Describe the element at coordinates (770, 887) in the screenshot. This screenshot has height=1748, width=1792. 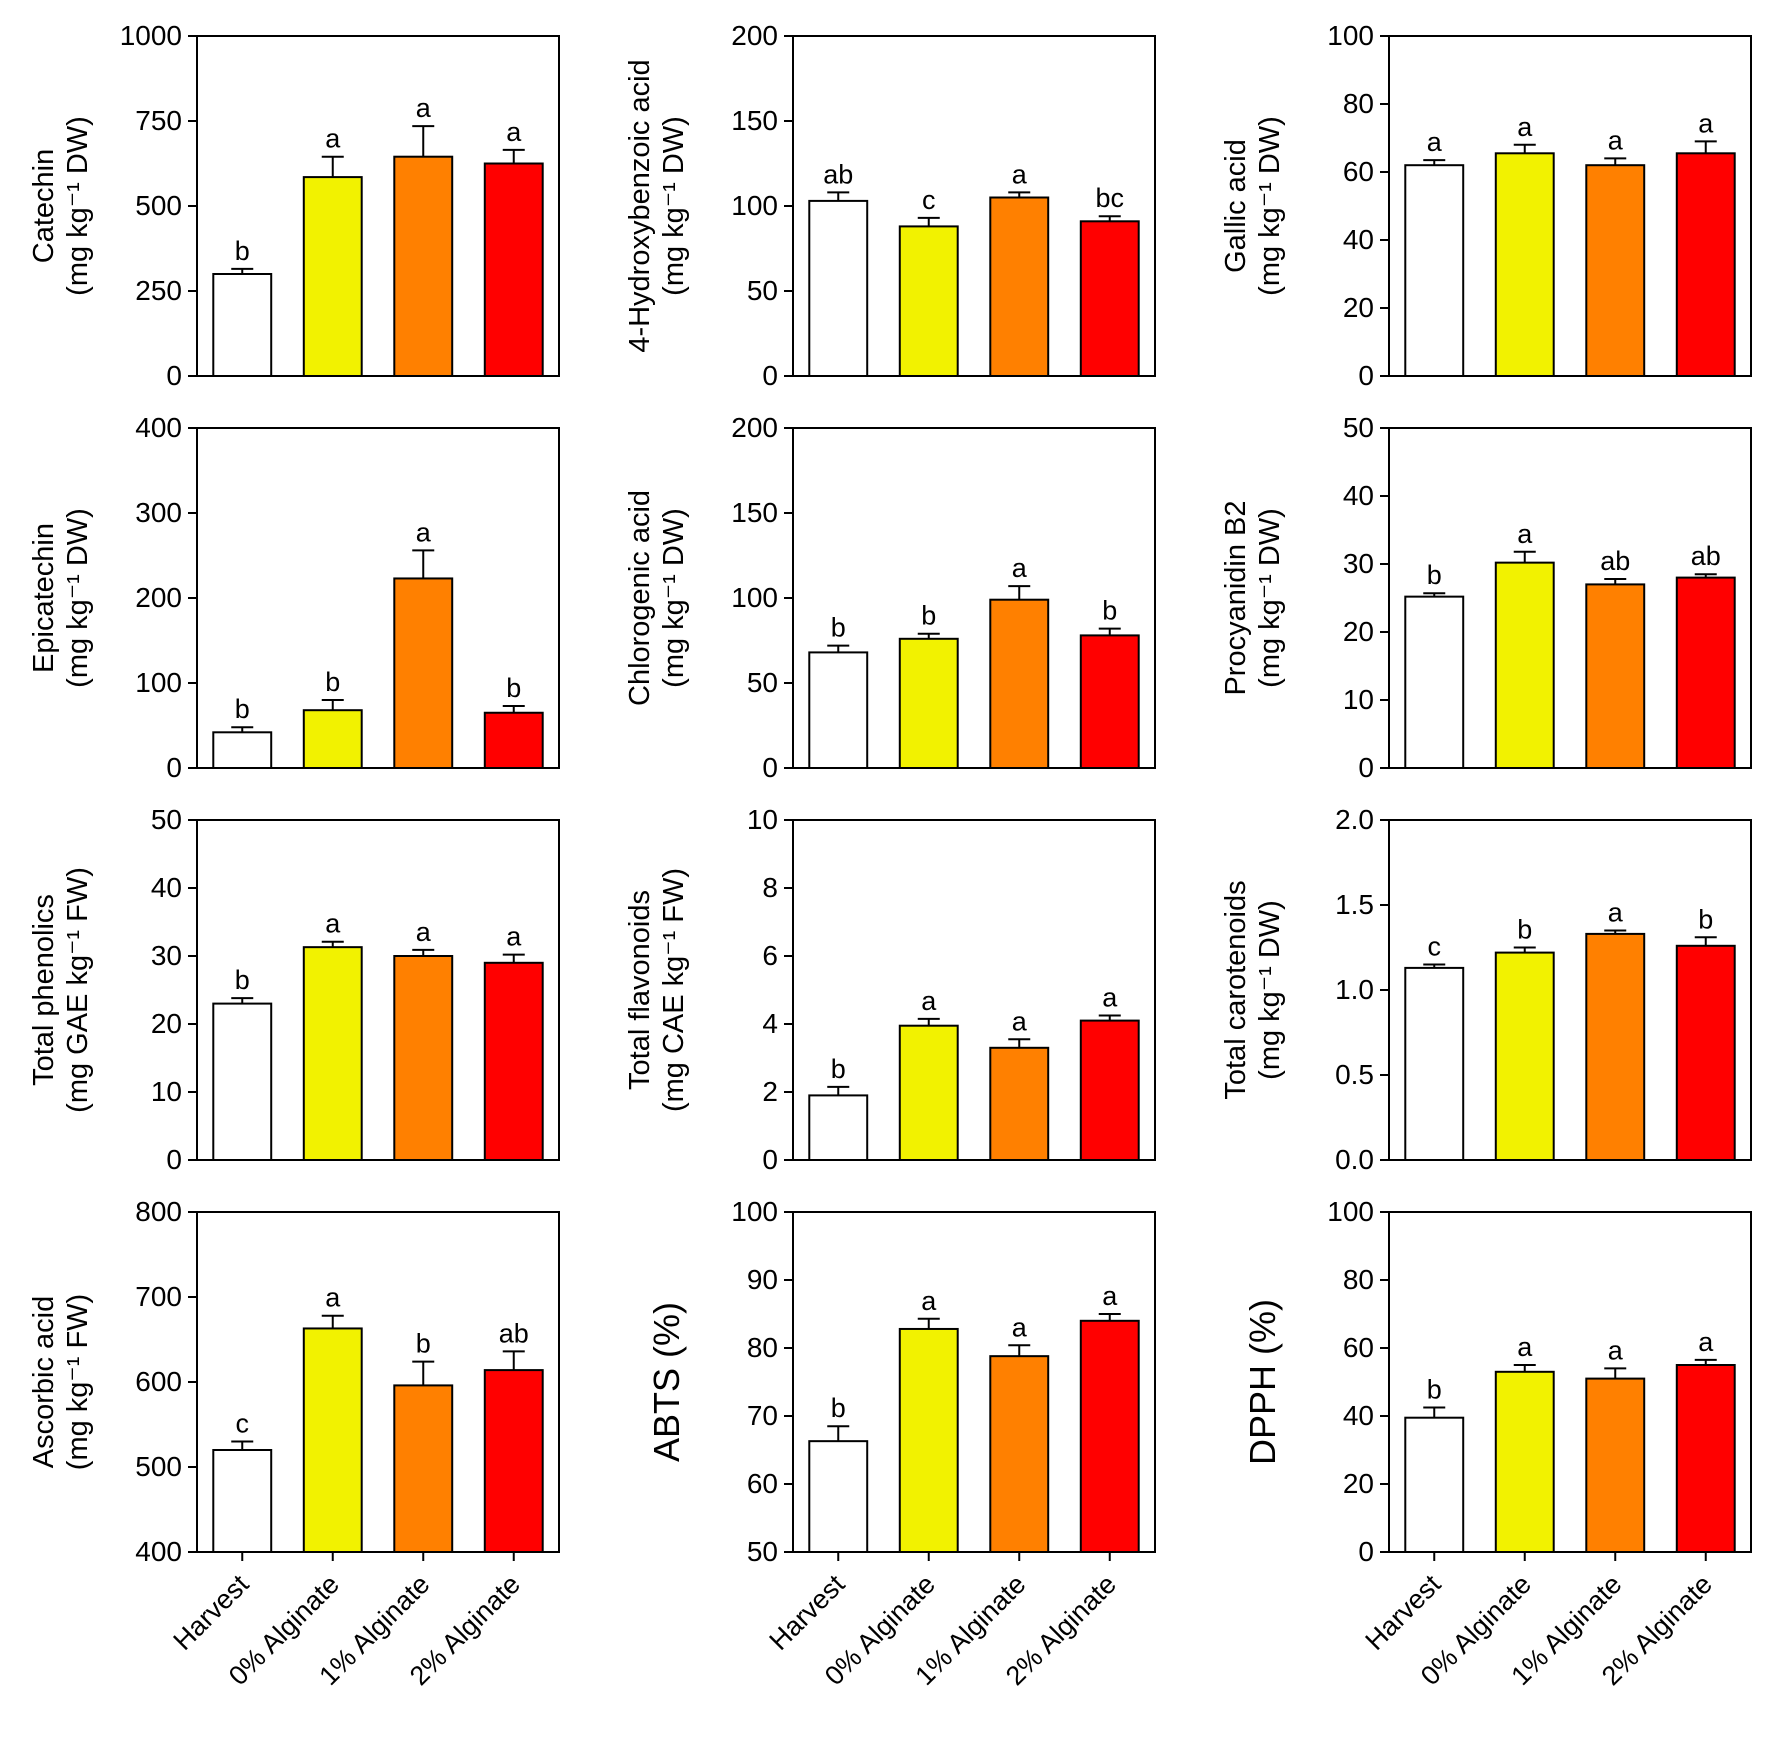
I see `y-tick-label: 8` at that location.